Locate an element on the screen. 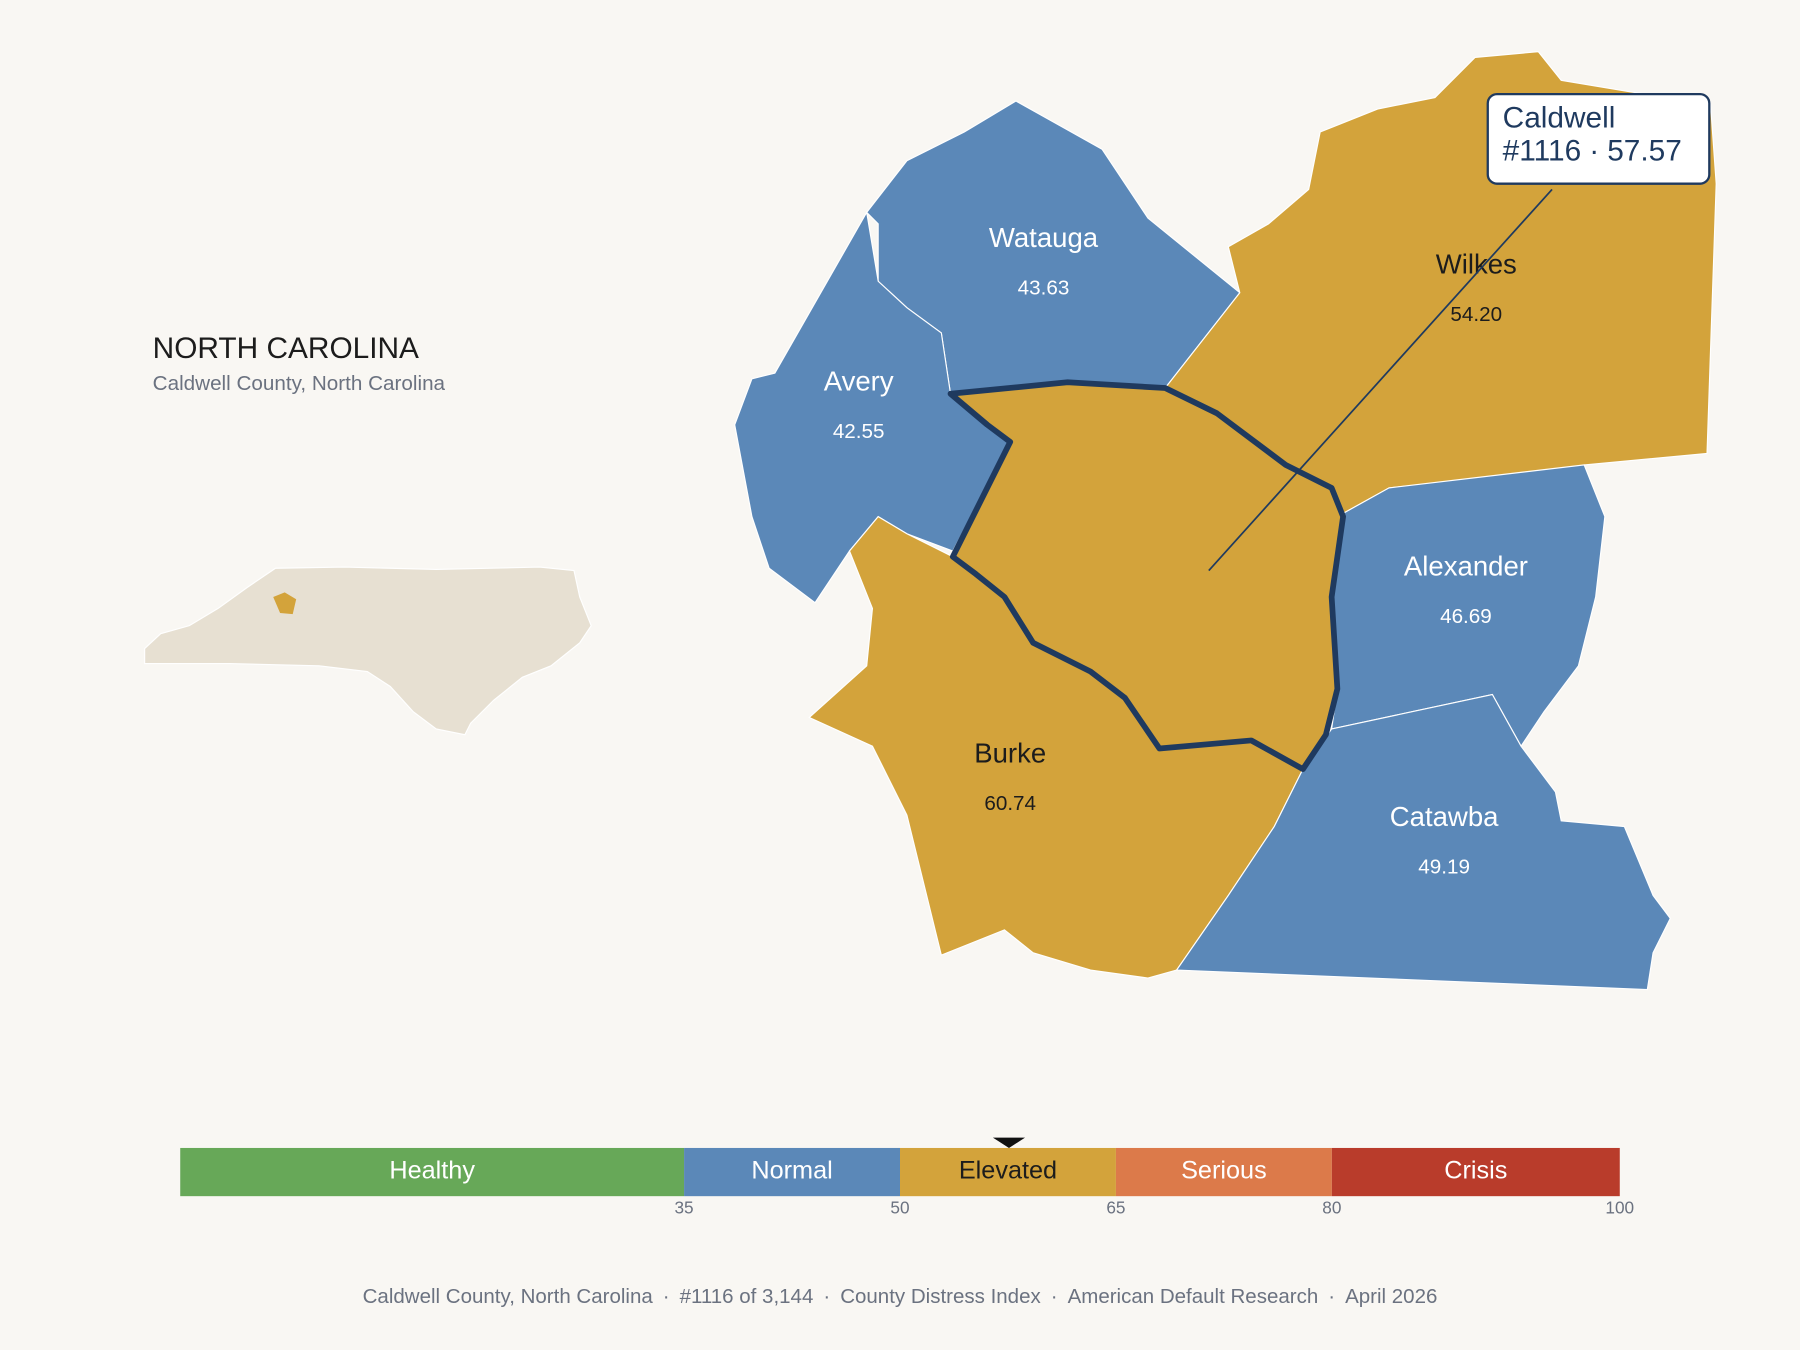  tooltip: Caldwell#1116 · 57.57 is located at coordinates (1459, 332).